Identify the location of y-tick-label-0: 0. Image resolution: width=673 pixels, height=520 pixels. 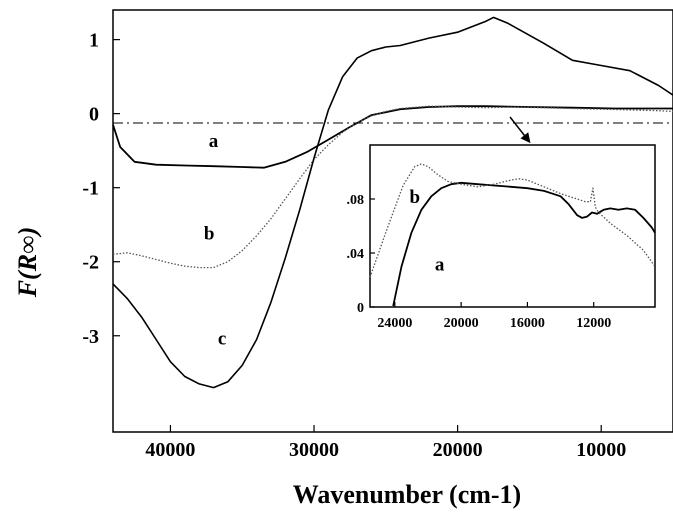
(94, 115).